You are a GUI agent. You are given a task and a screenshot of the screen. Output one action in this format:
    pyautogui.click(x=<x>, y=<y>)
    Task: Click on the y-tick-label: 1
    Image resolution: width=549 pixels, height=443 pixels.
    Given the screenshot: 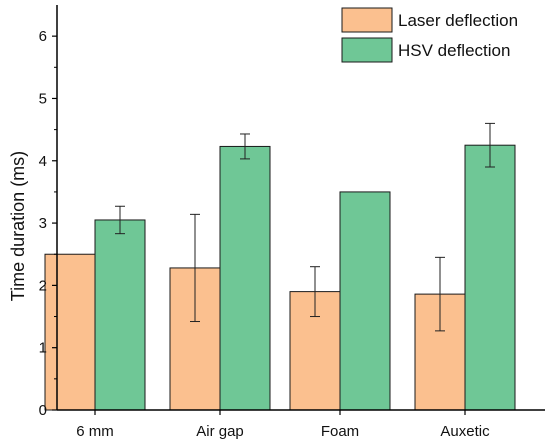 What is the action you would take?
    pyautogui.click(x=43, y=348)
    